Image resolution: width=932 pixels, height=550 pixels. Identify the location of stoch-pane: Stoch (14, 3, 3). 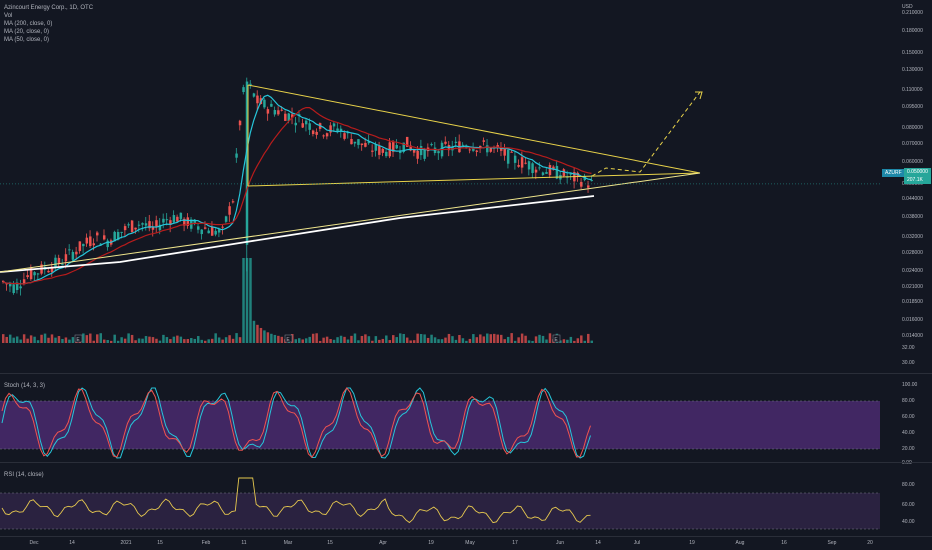
(440, 417).